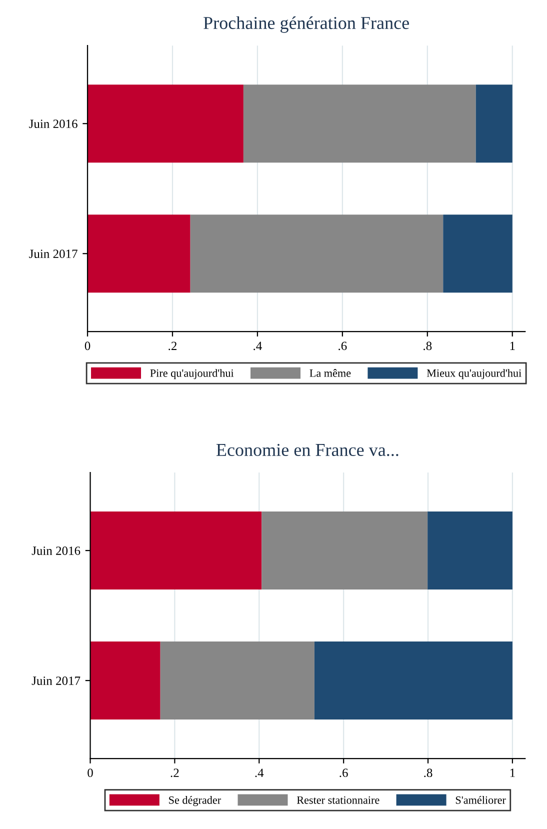 This screenshot has height=829, width=547. Describe the element at coordinates (474, 374) in the screenshot. I see `legend-label: Mieux qu'aujourd'hui` at that location.